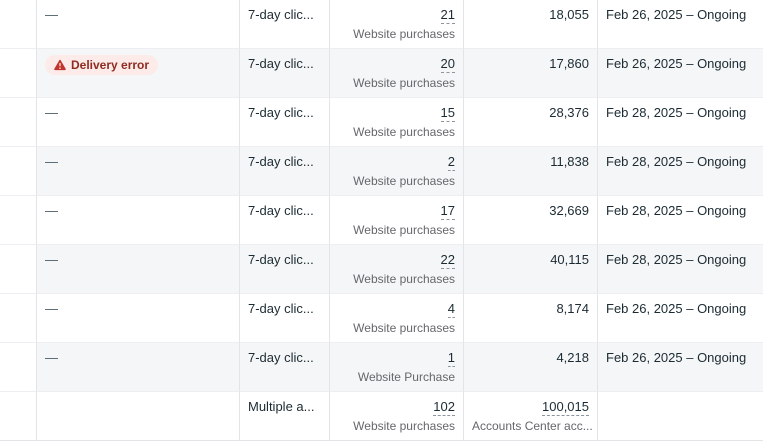  Describe the element at coordinates (447, 260) in the screenshot. I see `results-value: 22` at that location.